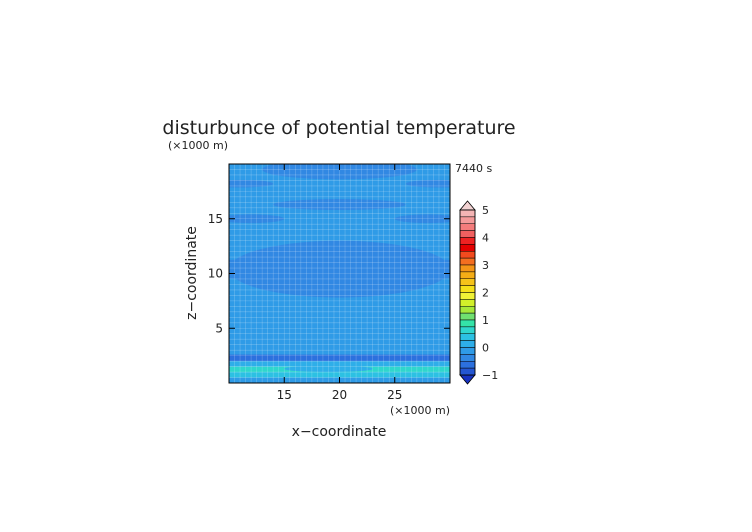  What do you see at coordinates (485, 348) in the screenshot?
I see `colorbar-tick-label: 0` at bounding box center [485, 348].